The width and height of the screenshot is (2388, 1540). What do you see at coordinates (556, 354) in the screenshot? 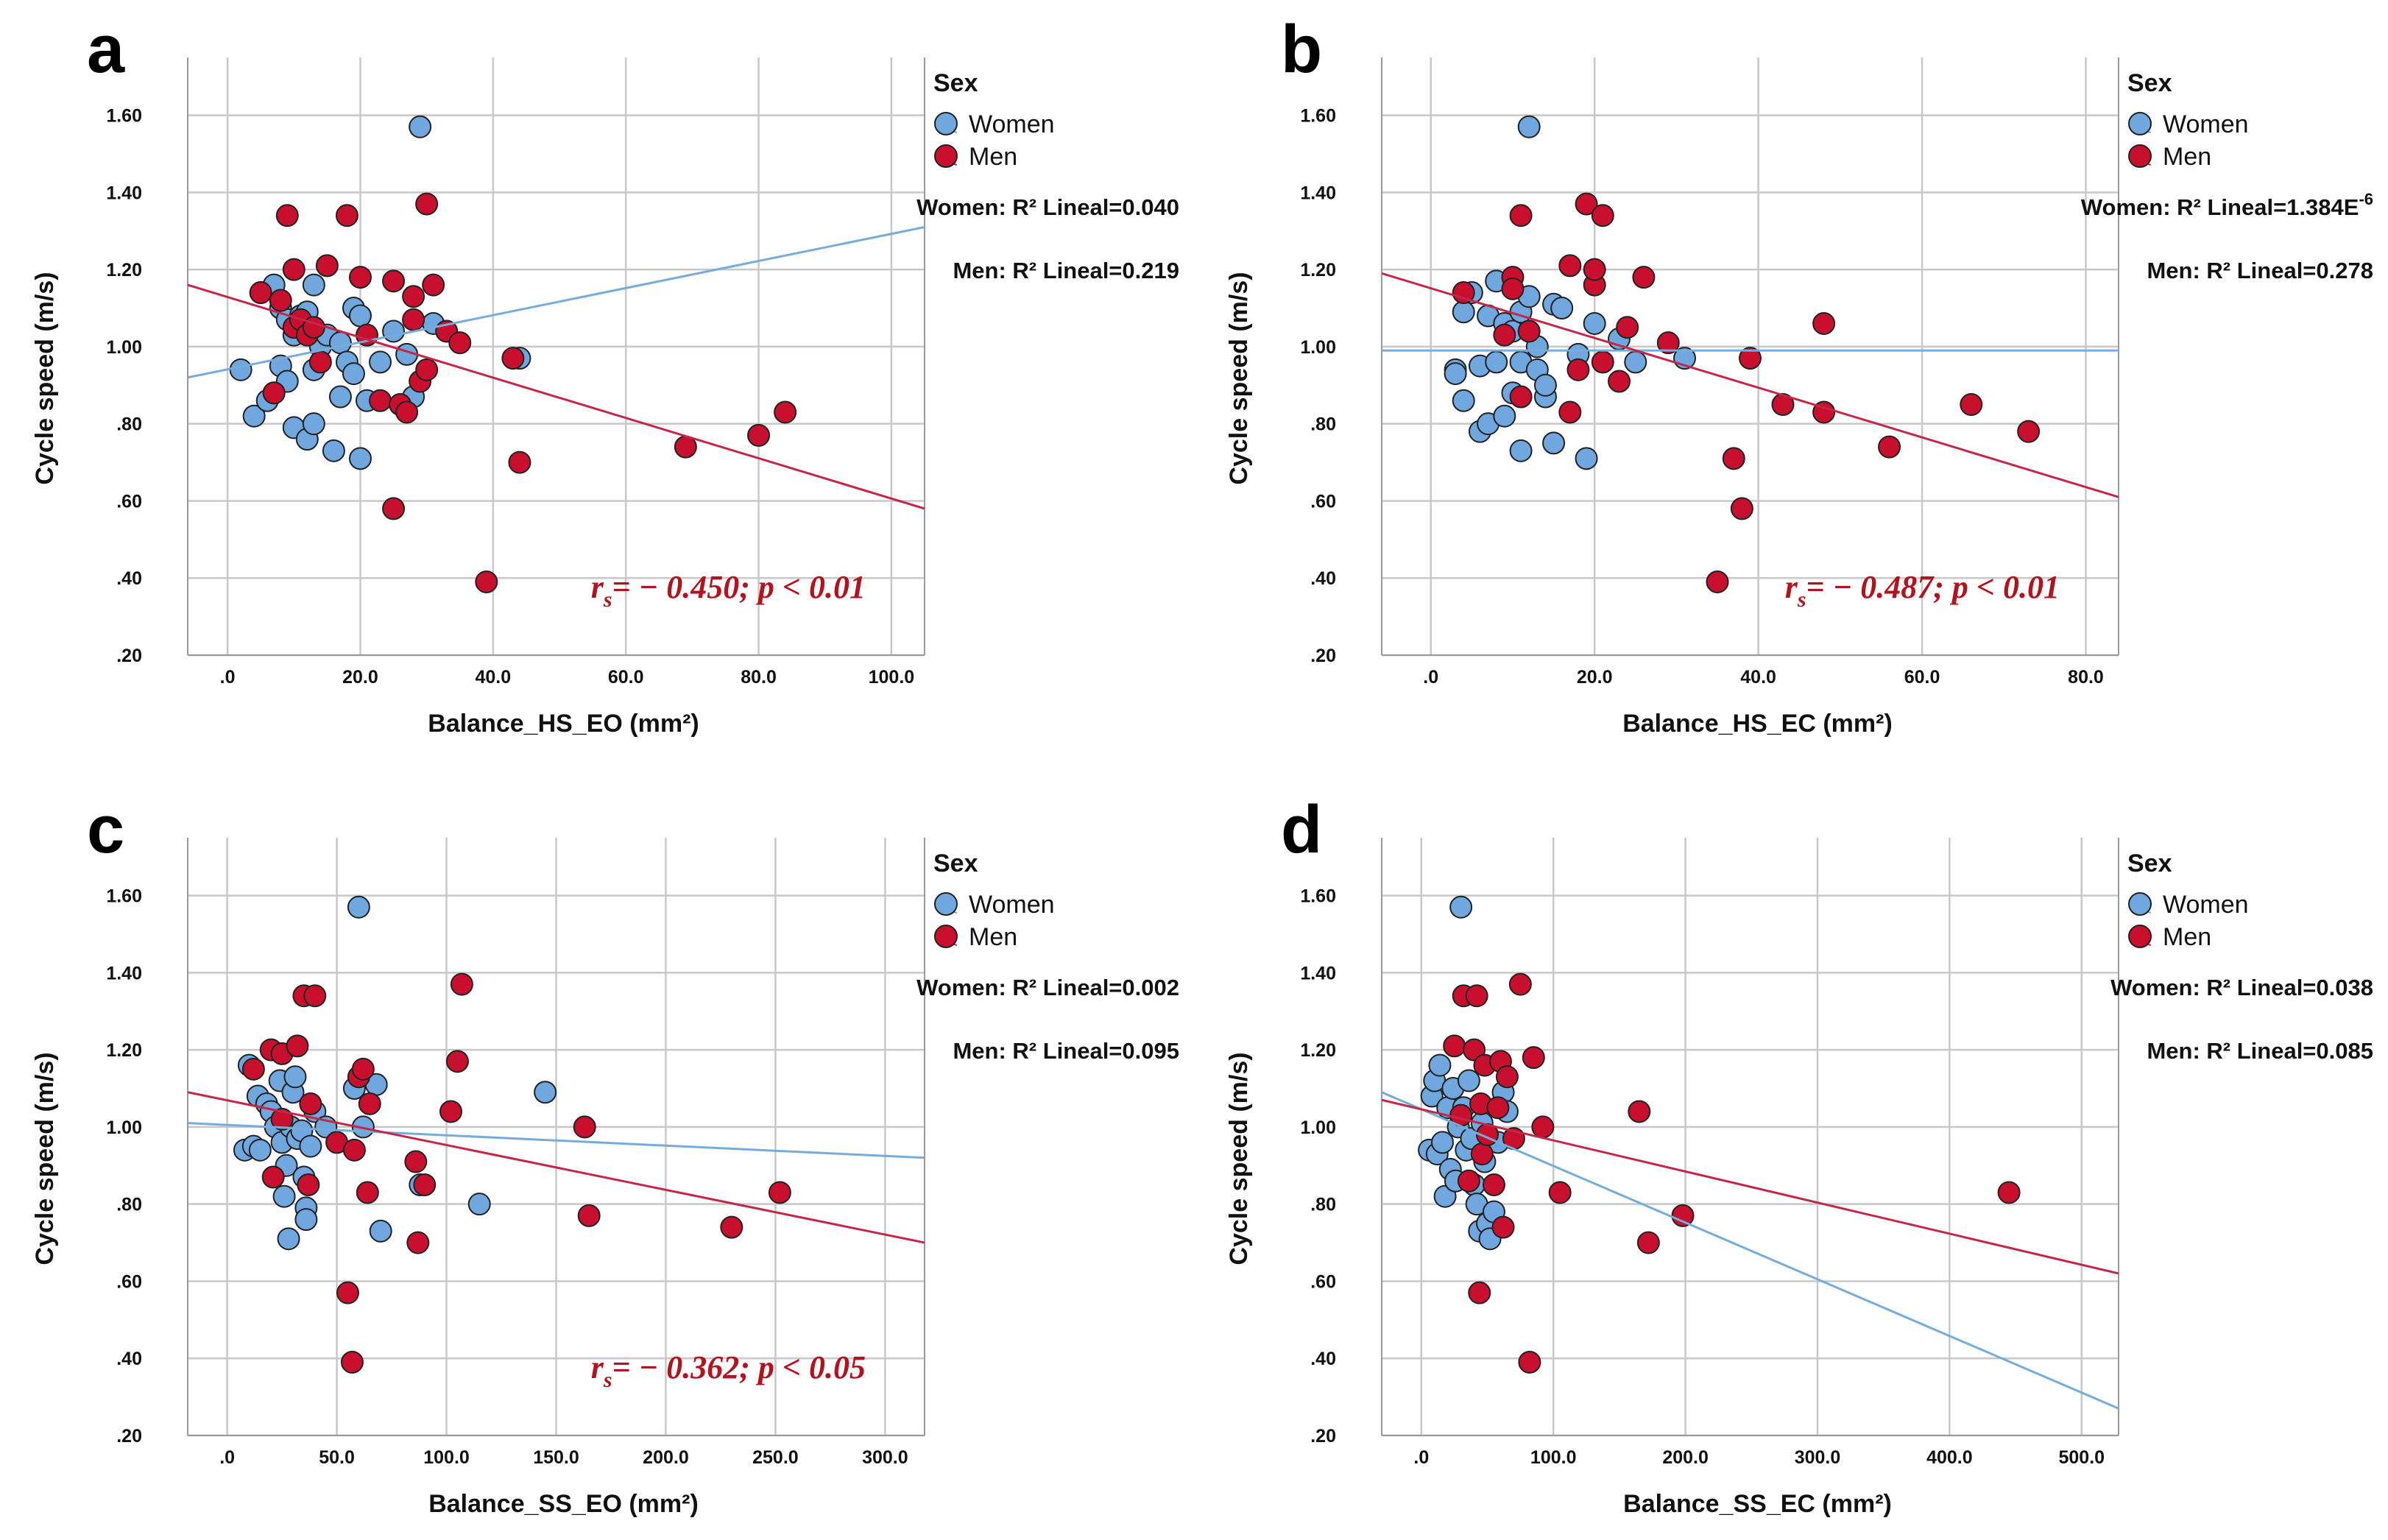
I see `plot-area` at bounding box center [556, 354].